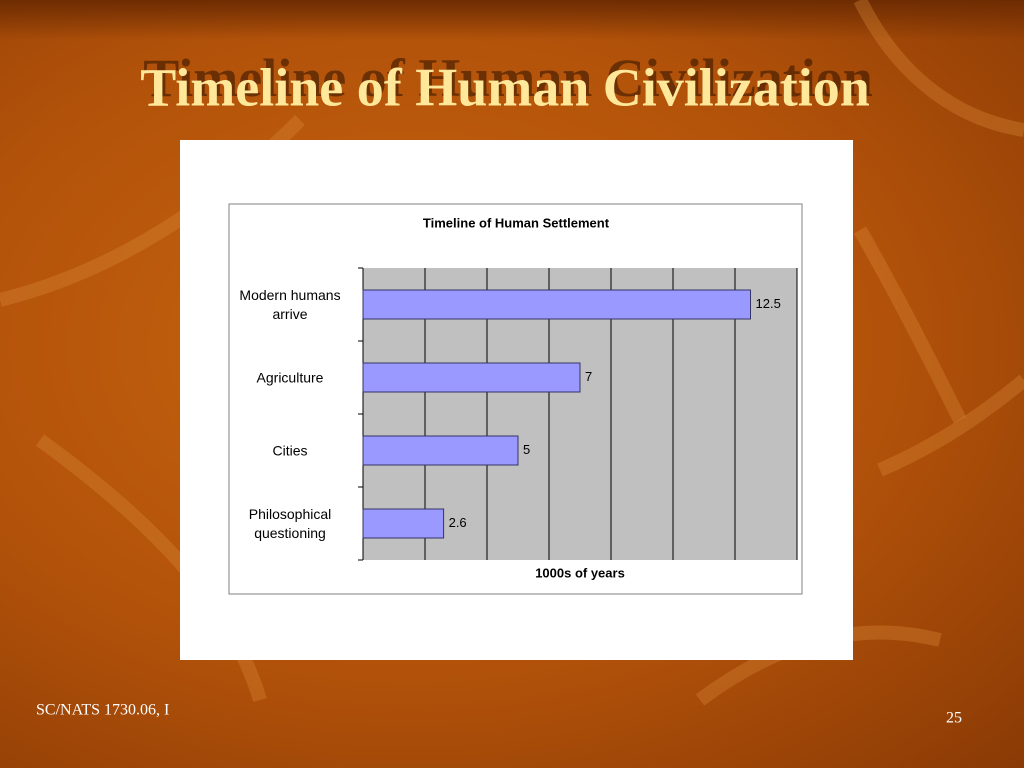 This screenshot has width=1024, height=768. Describe the element at coordinates (290, 450) in the screenshot. I see `category-label: Cities` at that location.